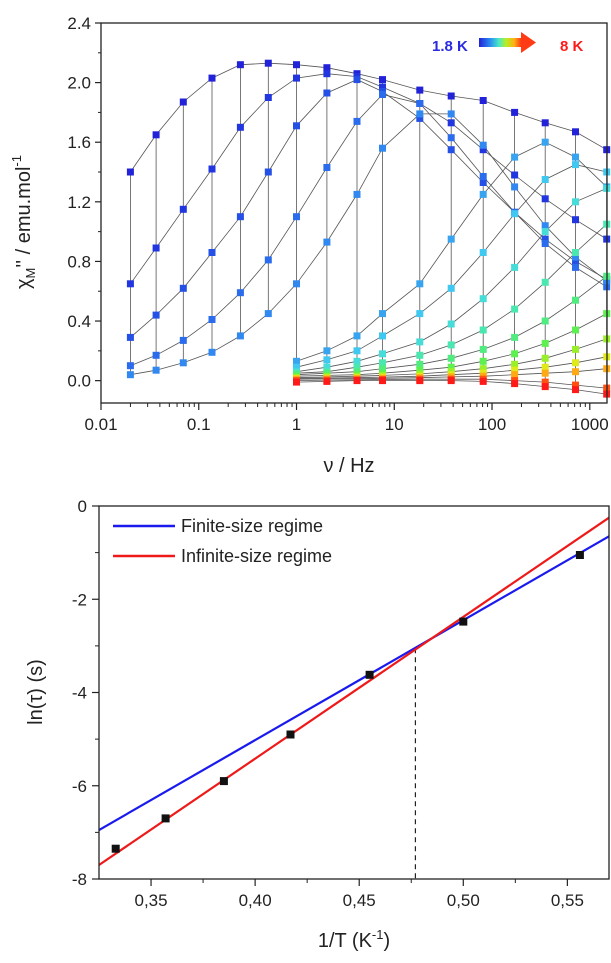 The width and height of the screenshot is (611, 963). I want to click on legend-label-infinite: Infinite-size regime, so click(256, 556).